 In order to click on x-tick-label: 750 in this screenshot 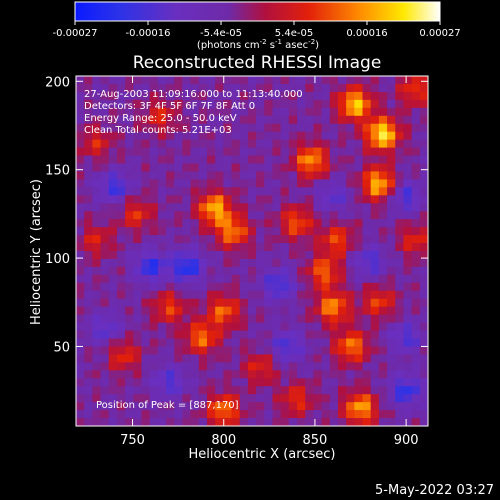, I will do `click(132, 440)`.